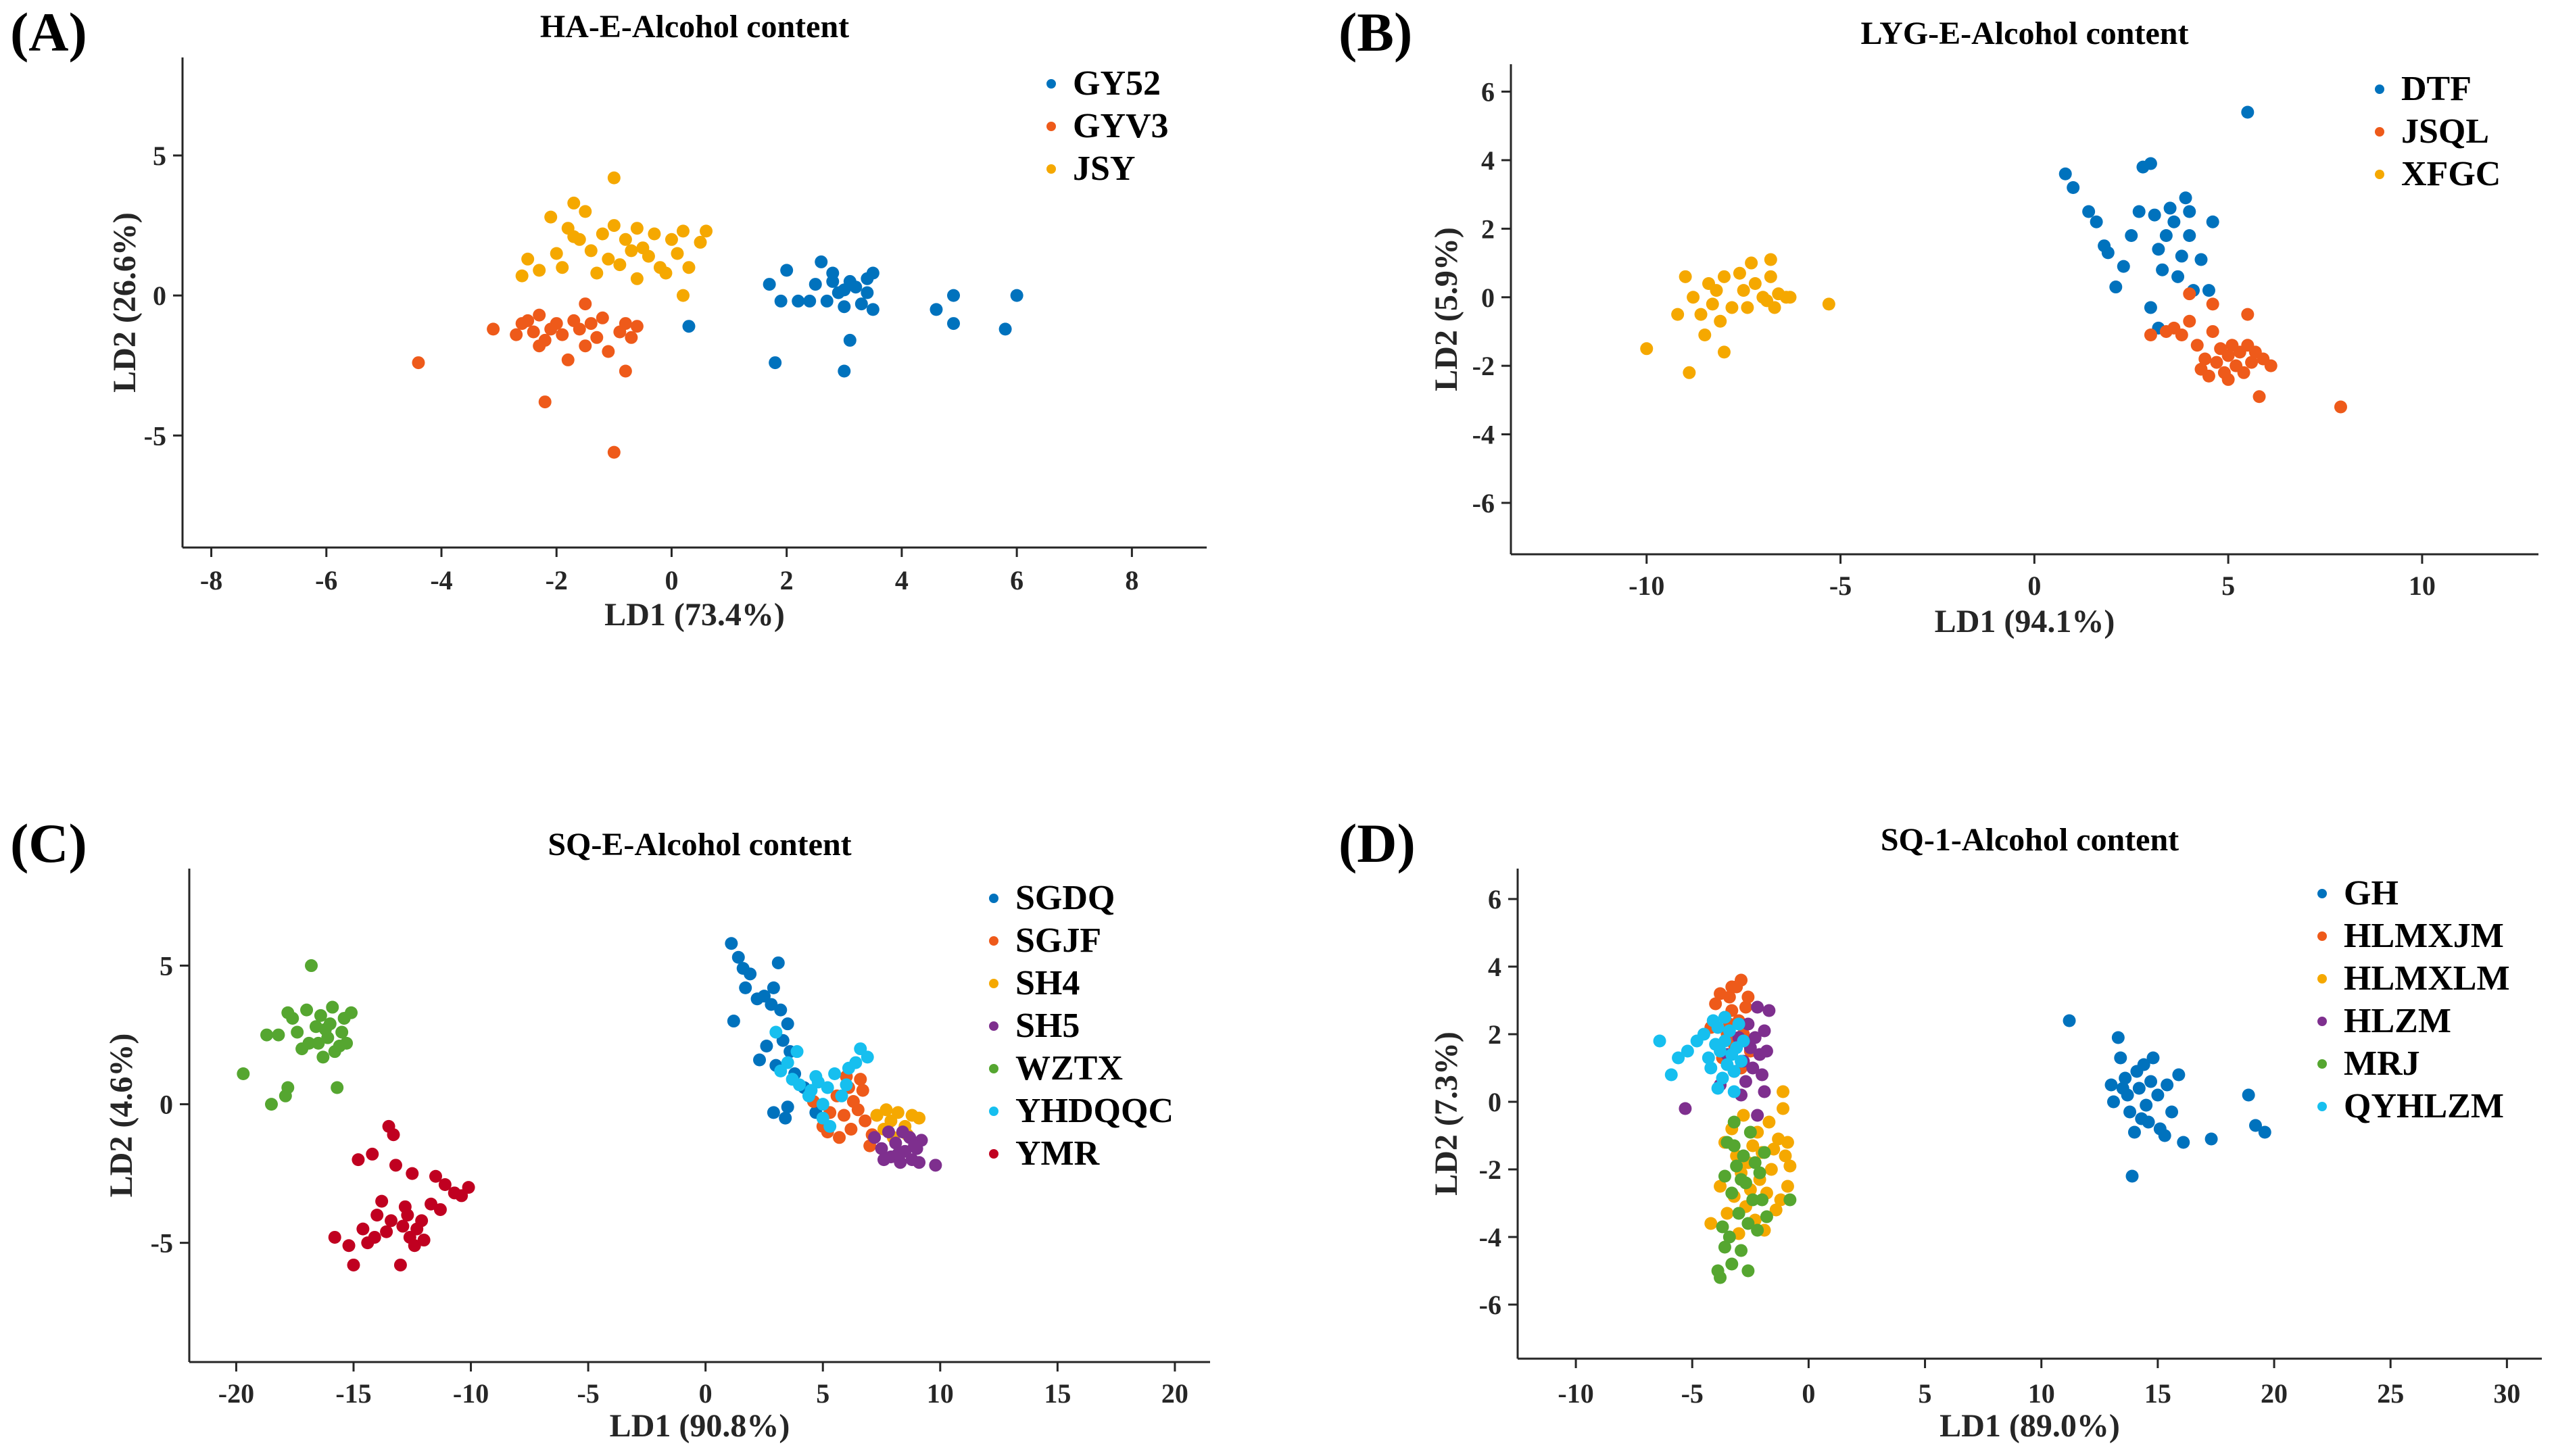 This screenshot has width=2554, height=1456. I want to click on x-tick-label: -10, so click(1575, 1393).